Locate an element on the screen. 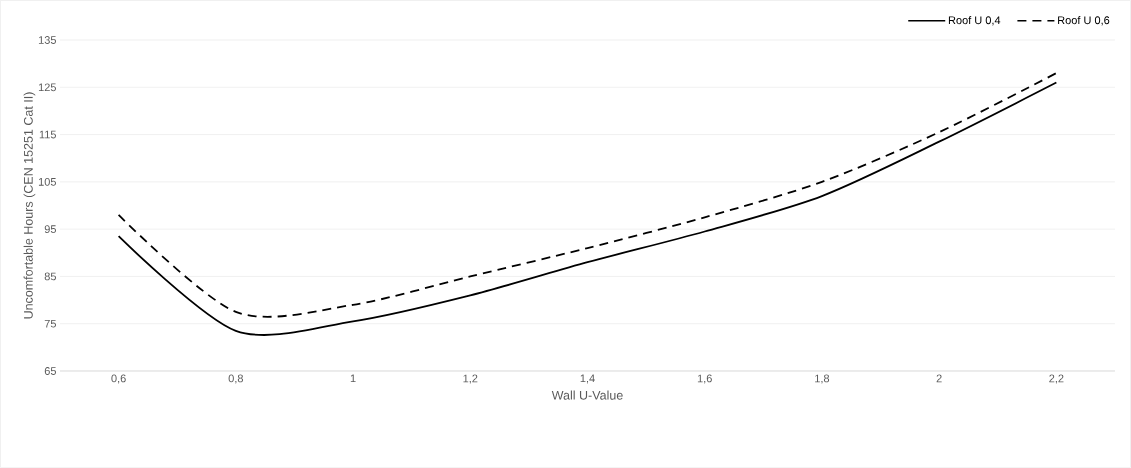  x-tick-label: 0,8 is located at coordinates (235, 379).